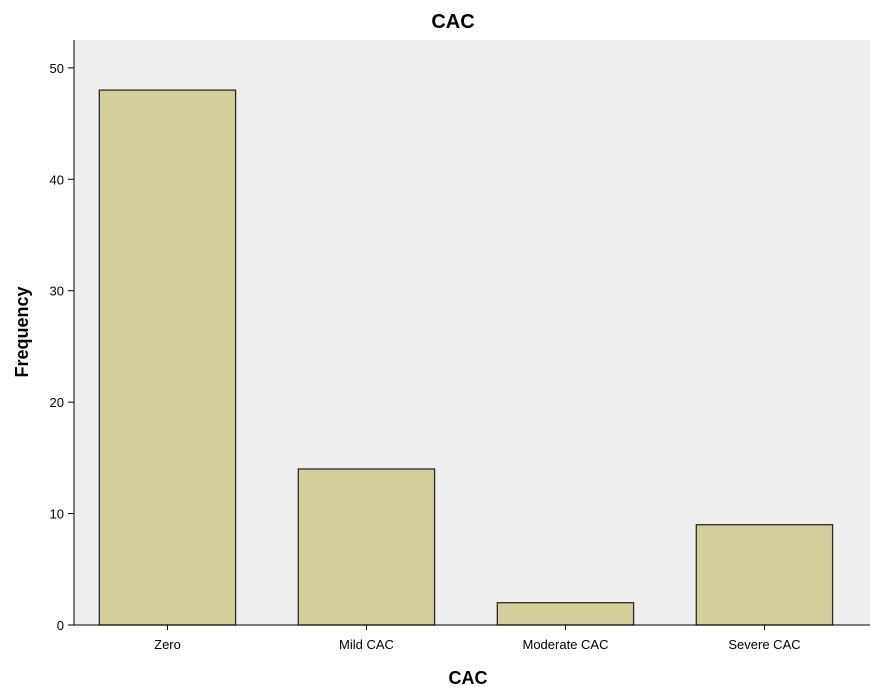  What do you see at coordinates (22, 331) in the screenshot?
I see `y-axis-label: Frequency` at bounding box center [22, 331].